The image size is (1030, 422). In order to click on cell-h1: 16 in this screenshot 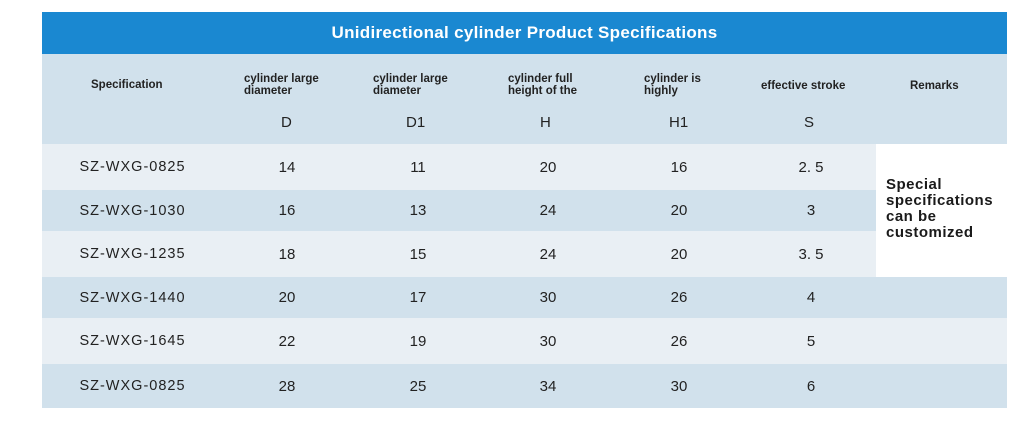, I will do `click(679, 167)`.